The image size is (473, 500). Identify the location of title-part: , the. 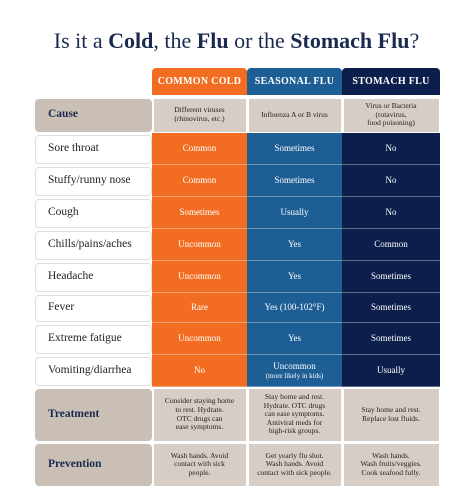
(175, 40).